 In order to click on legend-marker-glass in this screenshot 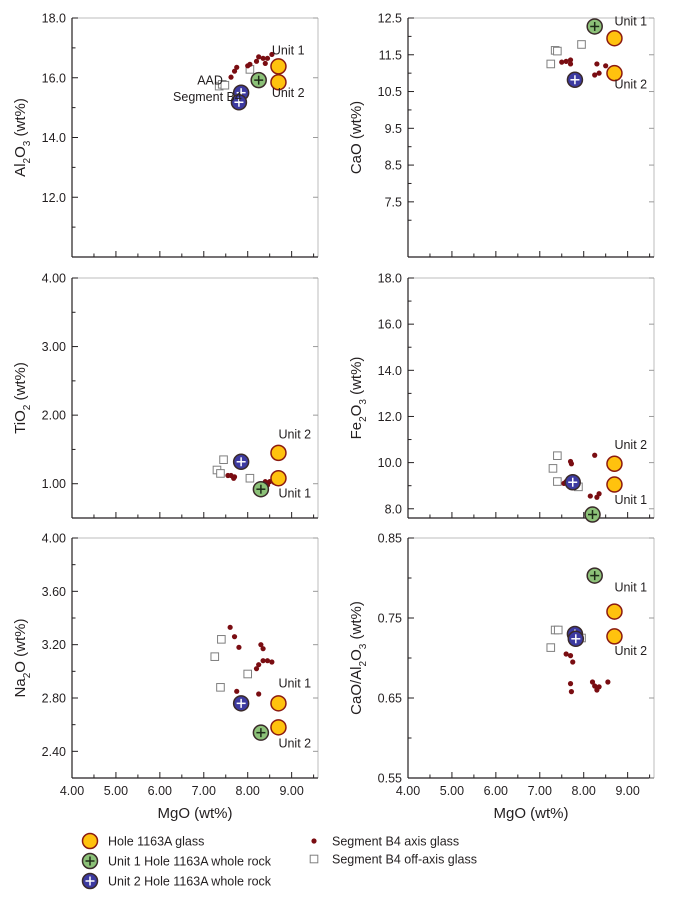, I will do `click(90, 841)`.